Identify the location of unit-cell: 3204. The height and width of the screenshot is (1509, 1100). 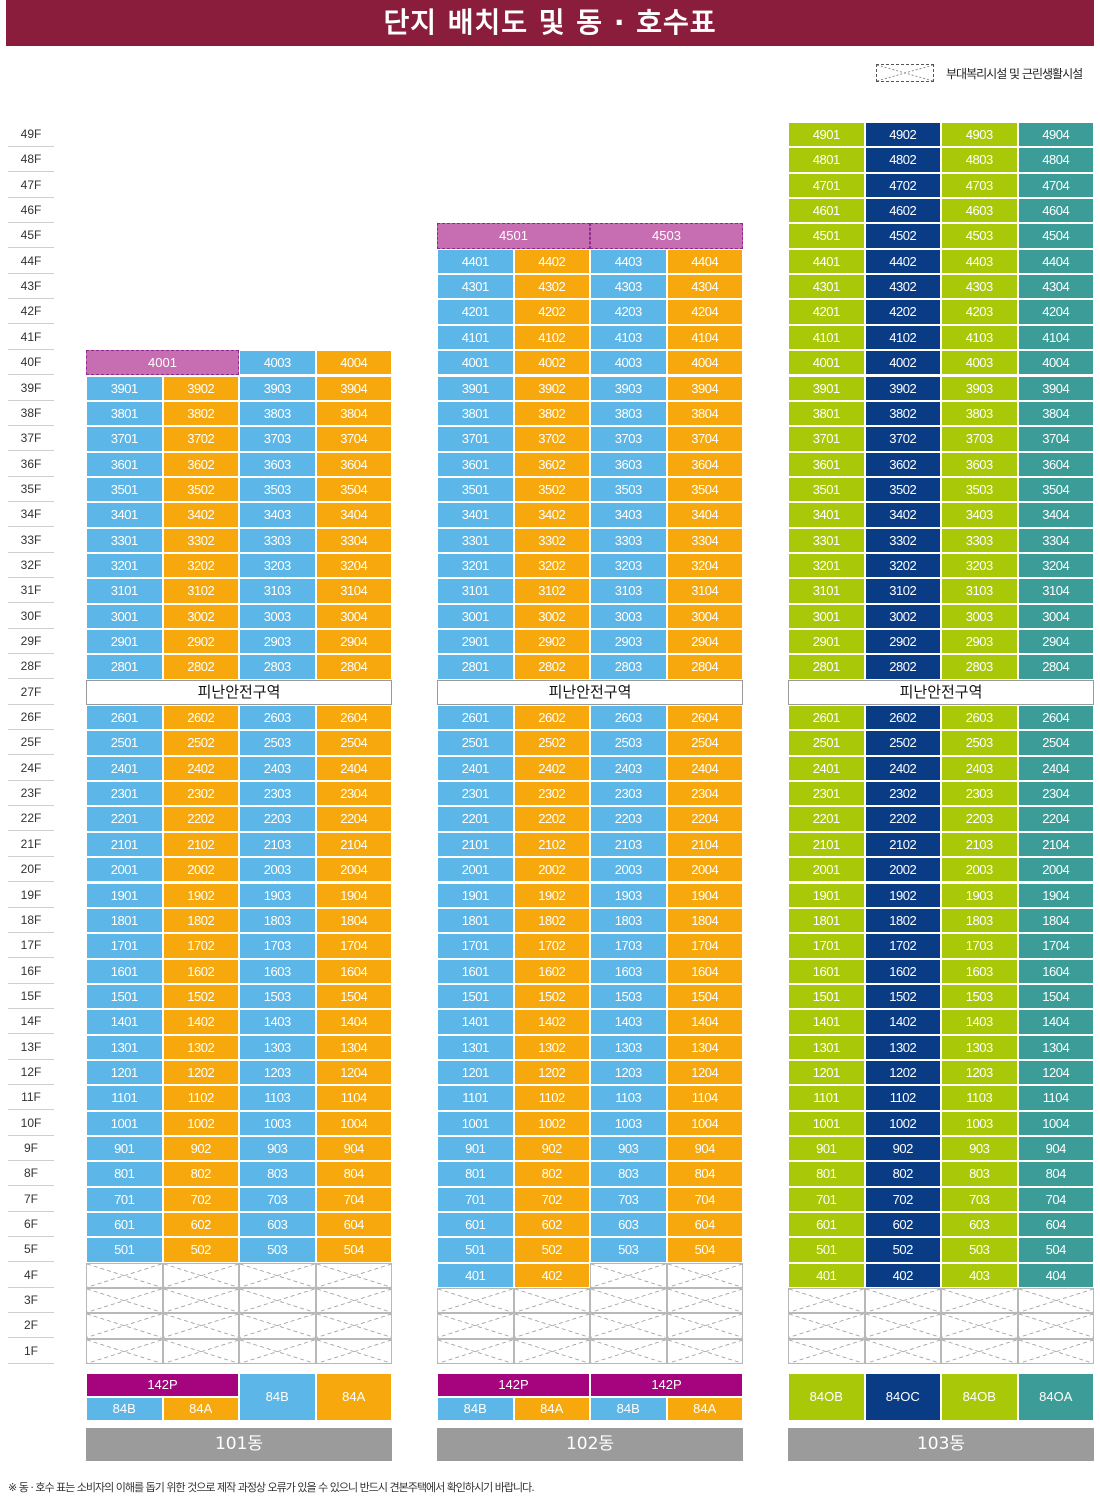
(704, 565).